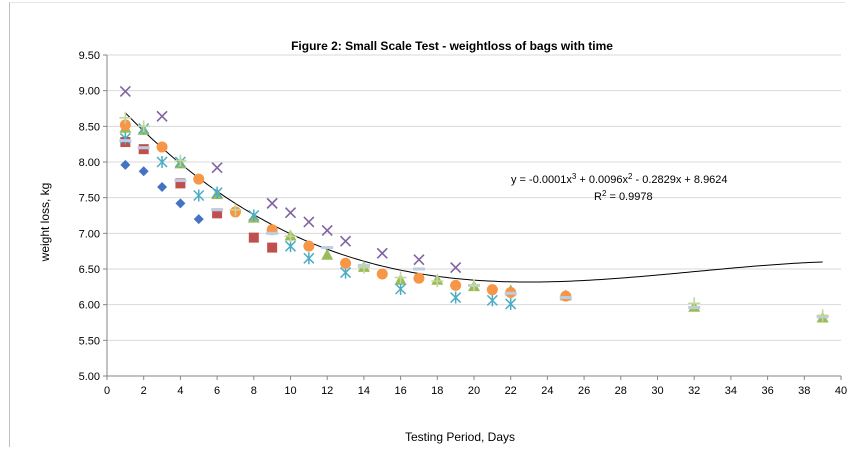 The width and height of the screenshot is (848, 449). What do you see at coordinates (621, 391) in the screenshot?
I see `x-tick-label: 28` at bounding box center [621, 391].